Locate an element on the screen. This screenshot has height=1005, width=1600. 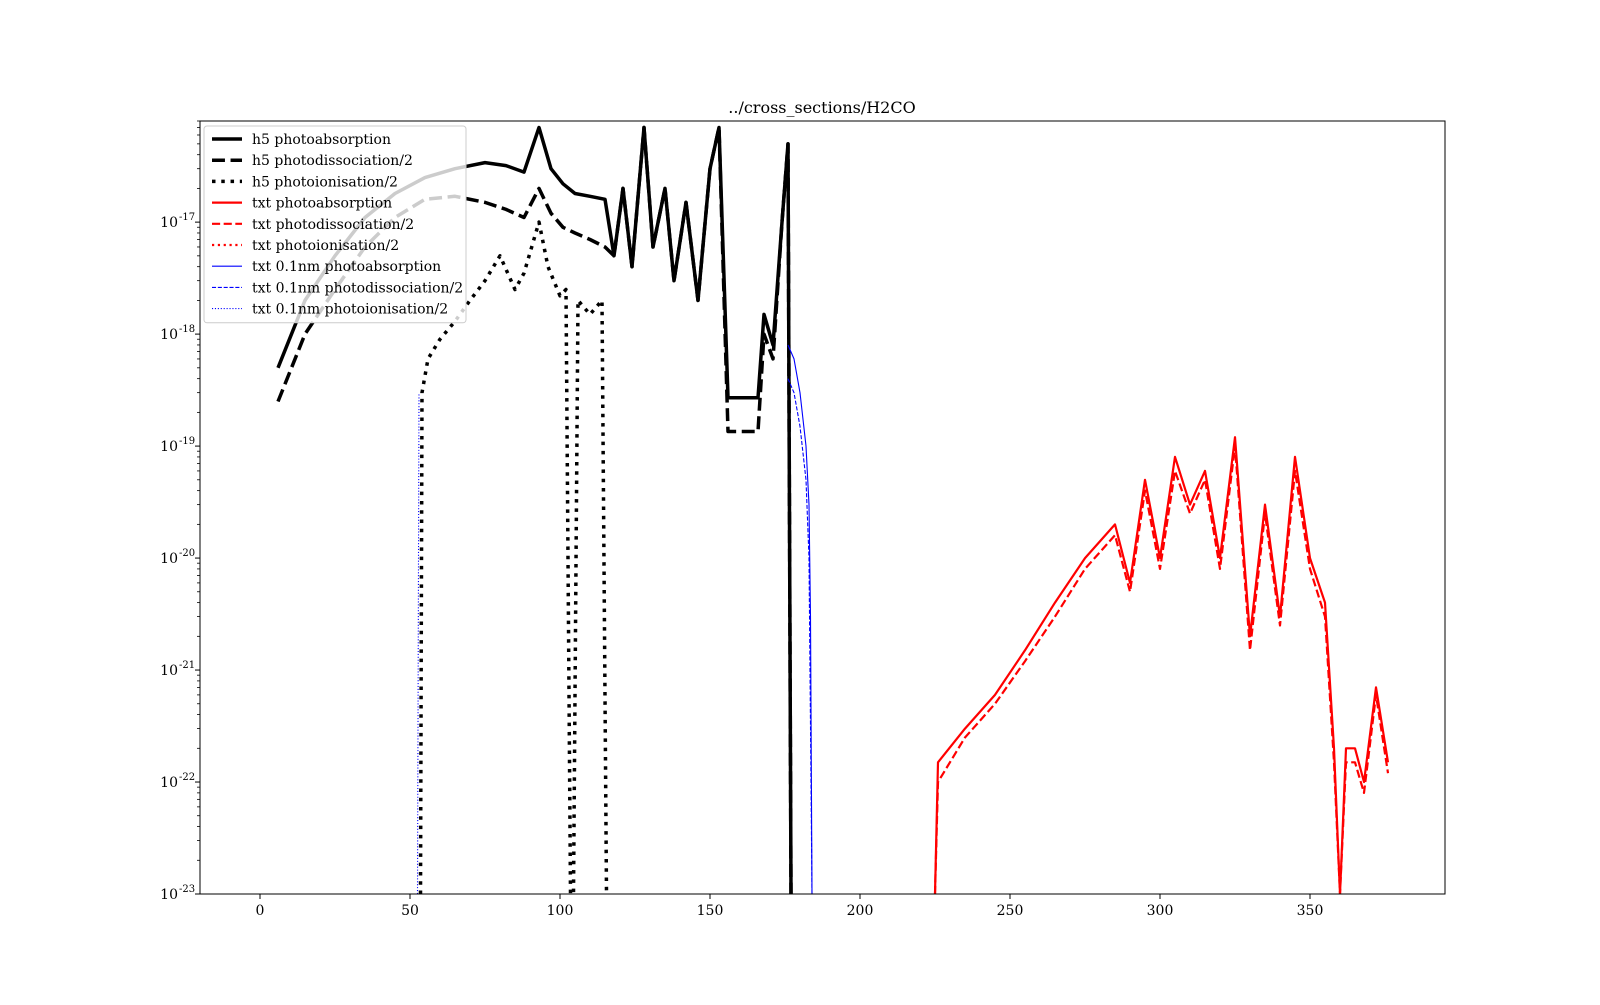
legend-label: h5 photoionisation/2 is located at coordinates (325, 182).